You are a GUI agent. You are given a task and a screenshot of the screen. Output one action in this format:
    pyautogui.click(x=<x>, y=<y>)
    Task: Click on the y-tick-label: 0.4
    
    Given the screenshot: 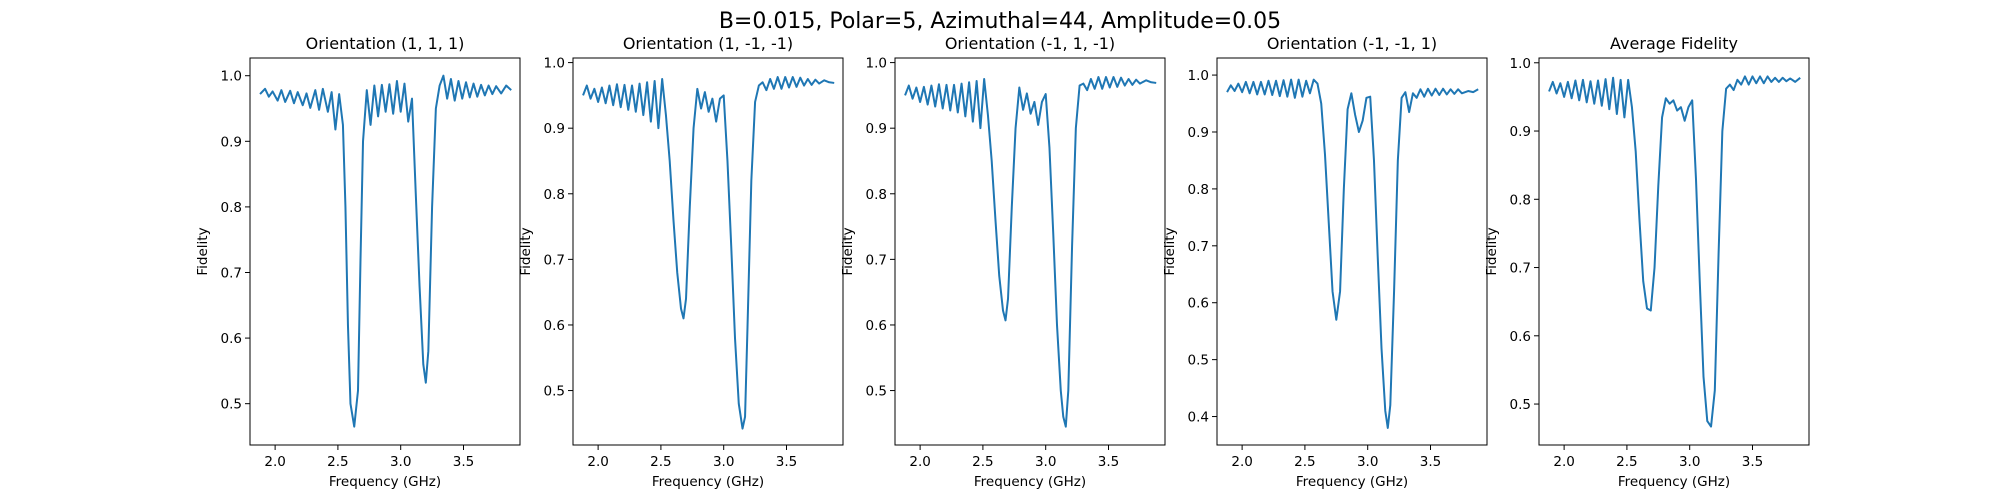 What is the action you would take?
    pyautogui.click(x=1198, y=418)
    